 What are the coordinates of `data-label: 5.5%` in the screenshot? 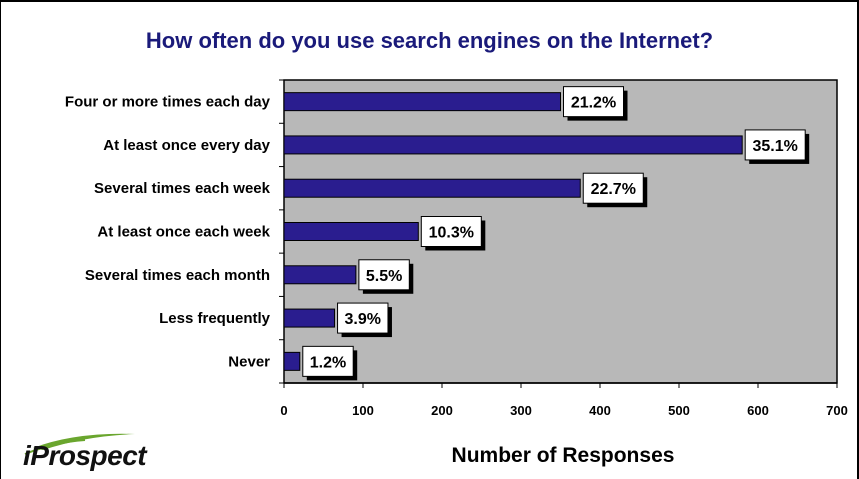 It's located at (384, 276).